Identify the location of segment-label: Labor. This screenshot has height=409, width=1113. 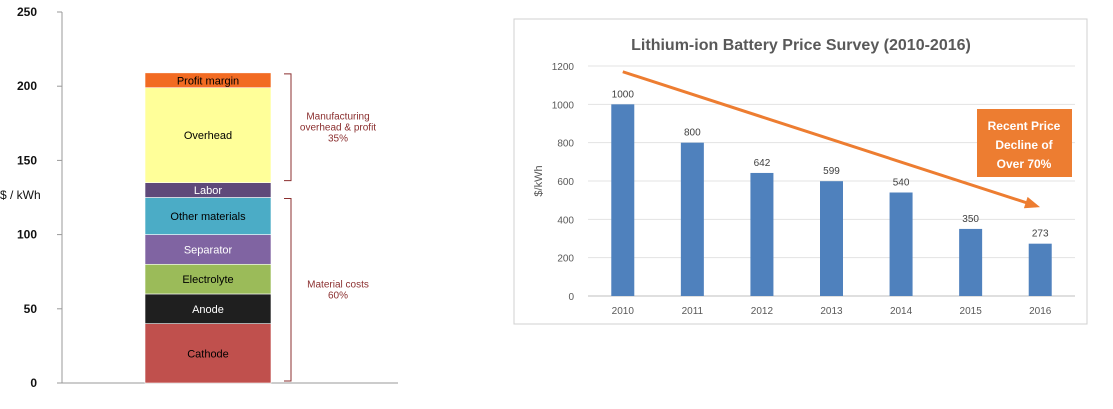
(208, 191).